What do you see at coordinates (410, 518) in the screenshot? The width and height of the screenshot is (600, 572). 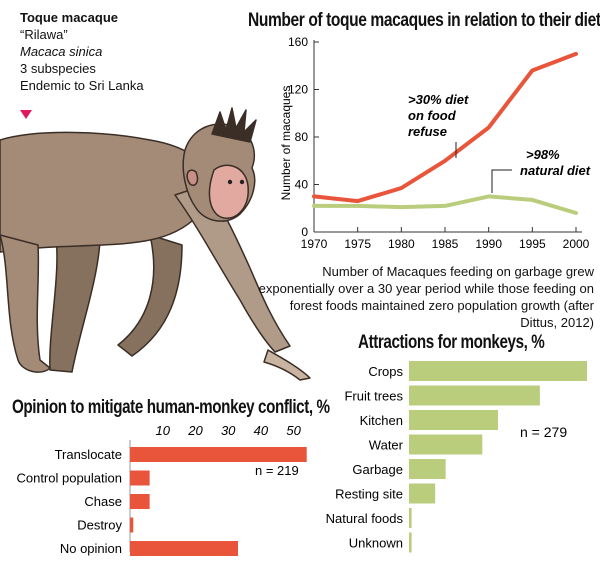 I see `bar-natural-foods` at bounding box center [410, 518].